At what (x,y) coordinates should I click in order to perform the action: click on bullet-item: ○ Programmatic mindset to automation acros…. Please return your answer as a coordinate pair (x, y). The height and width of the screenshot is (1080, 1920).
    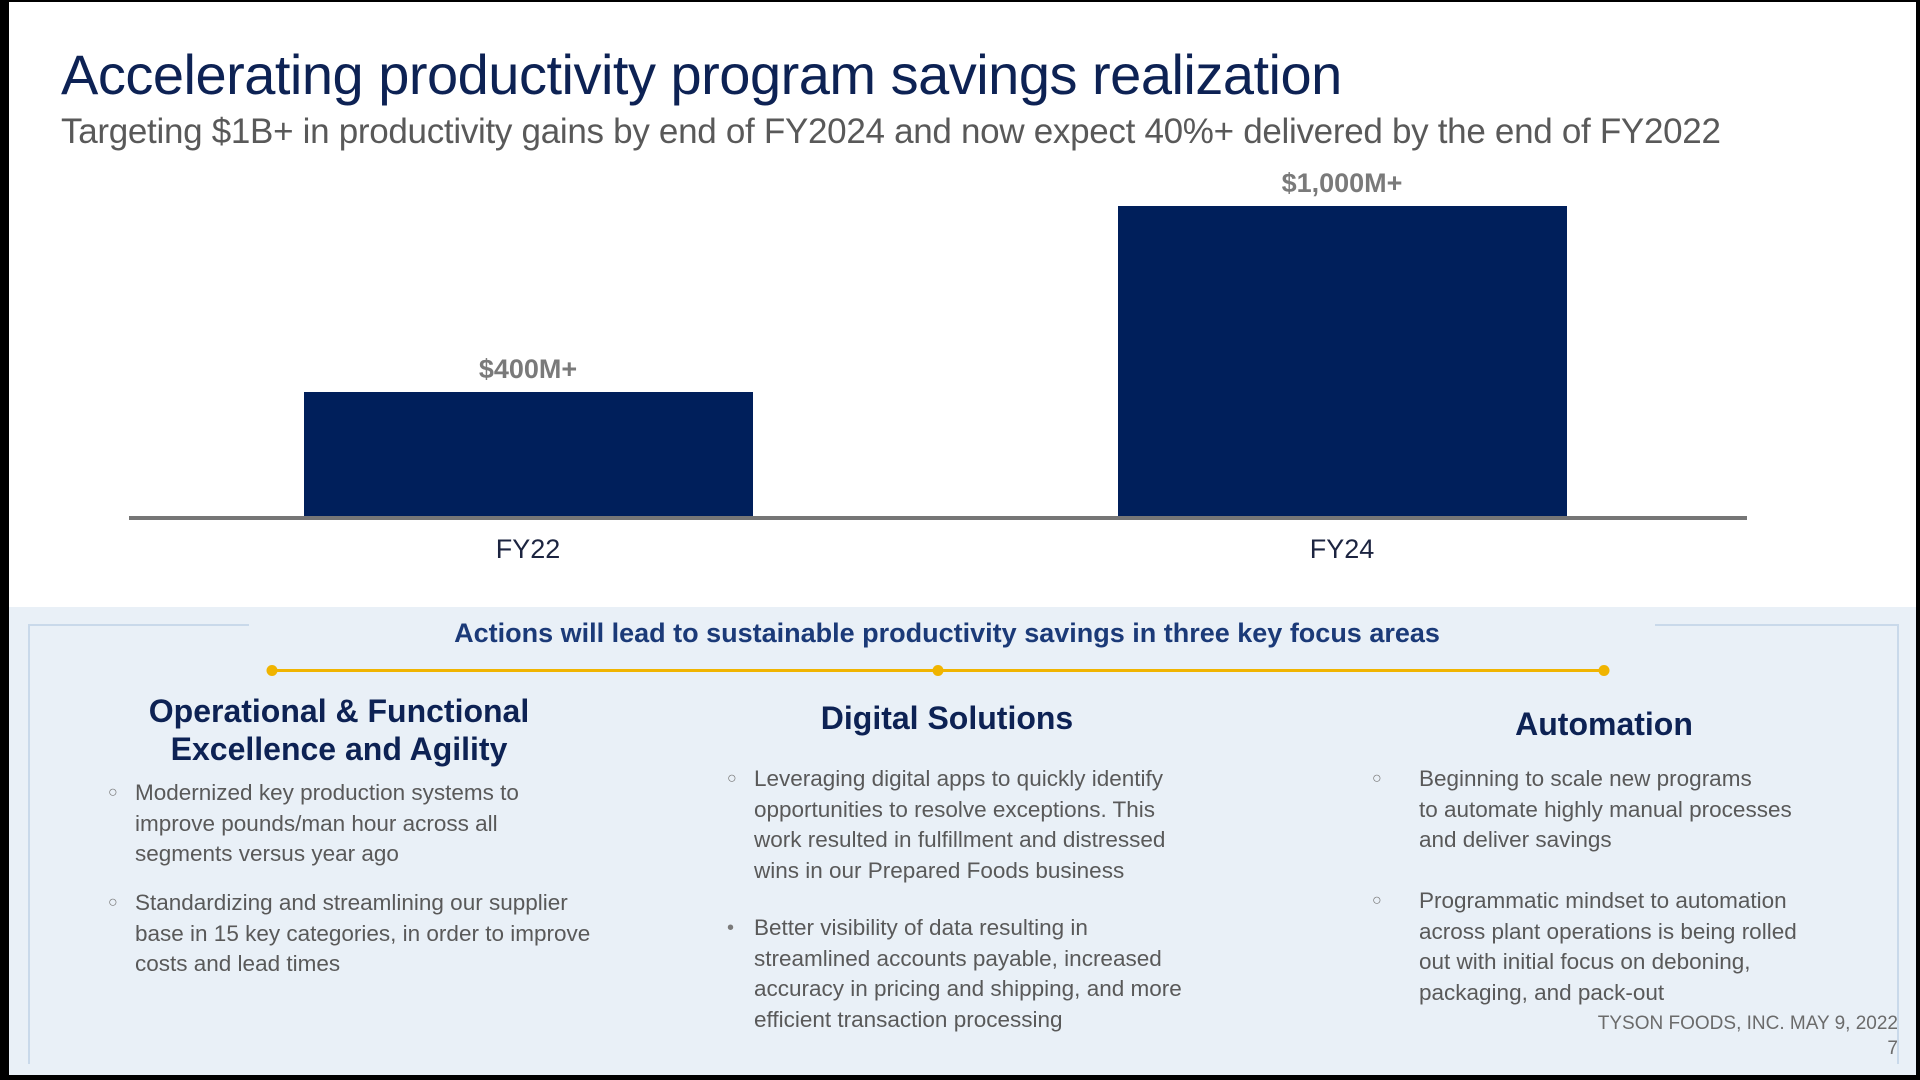
    Looking at the image, I should click on (1584, 947).